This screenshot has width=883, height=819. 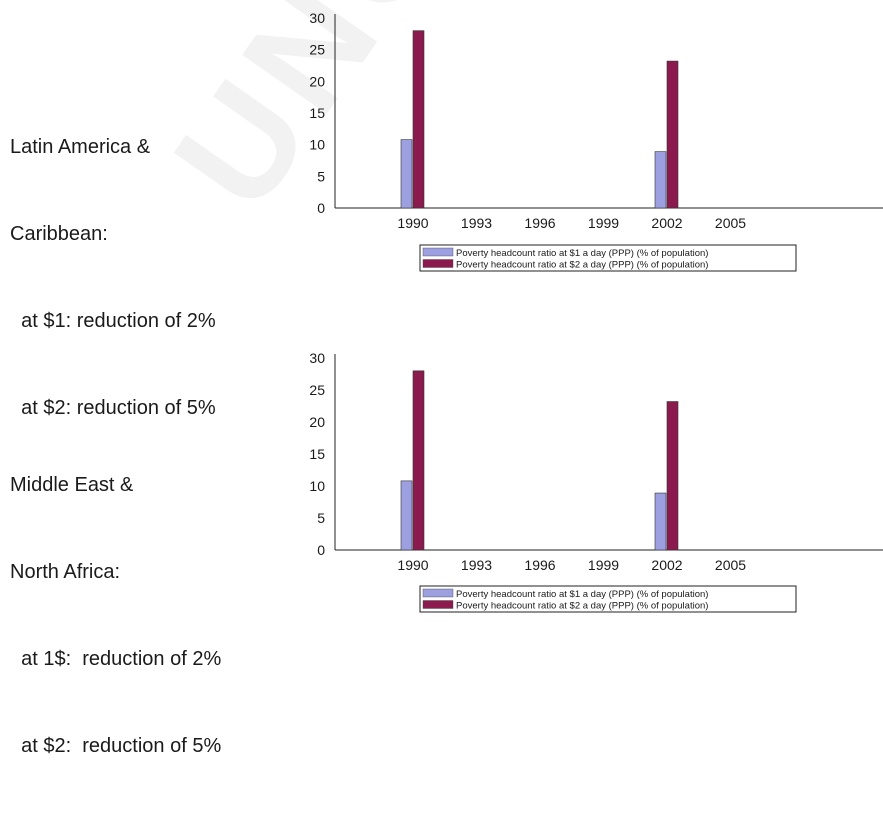 What do you see at coordinates (65, 572) in the screenshot?
I see `summary-line: North Africa:` at bounding box center [65, 572].